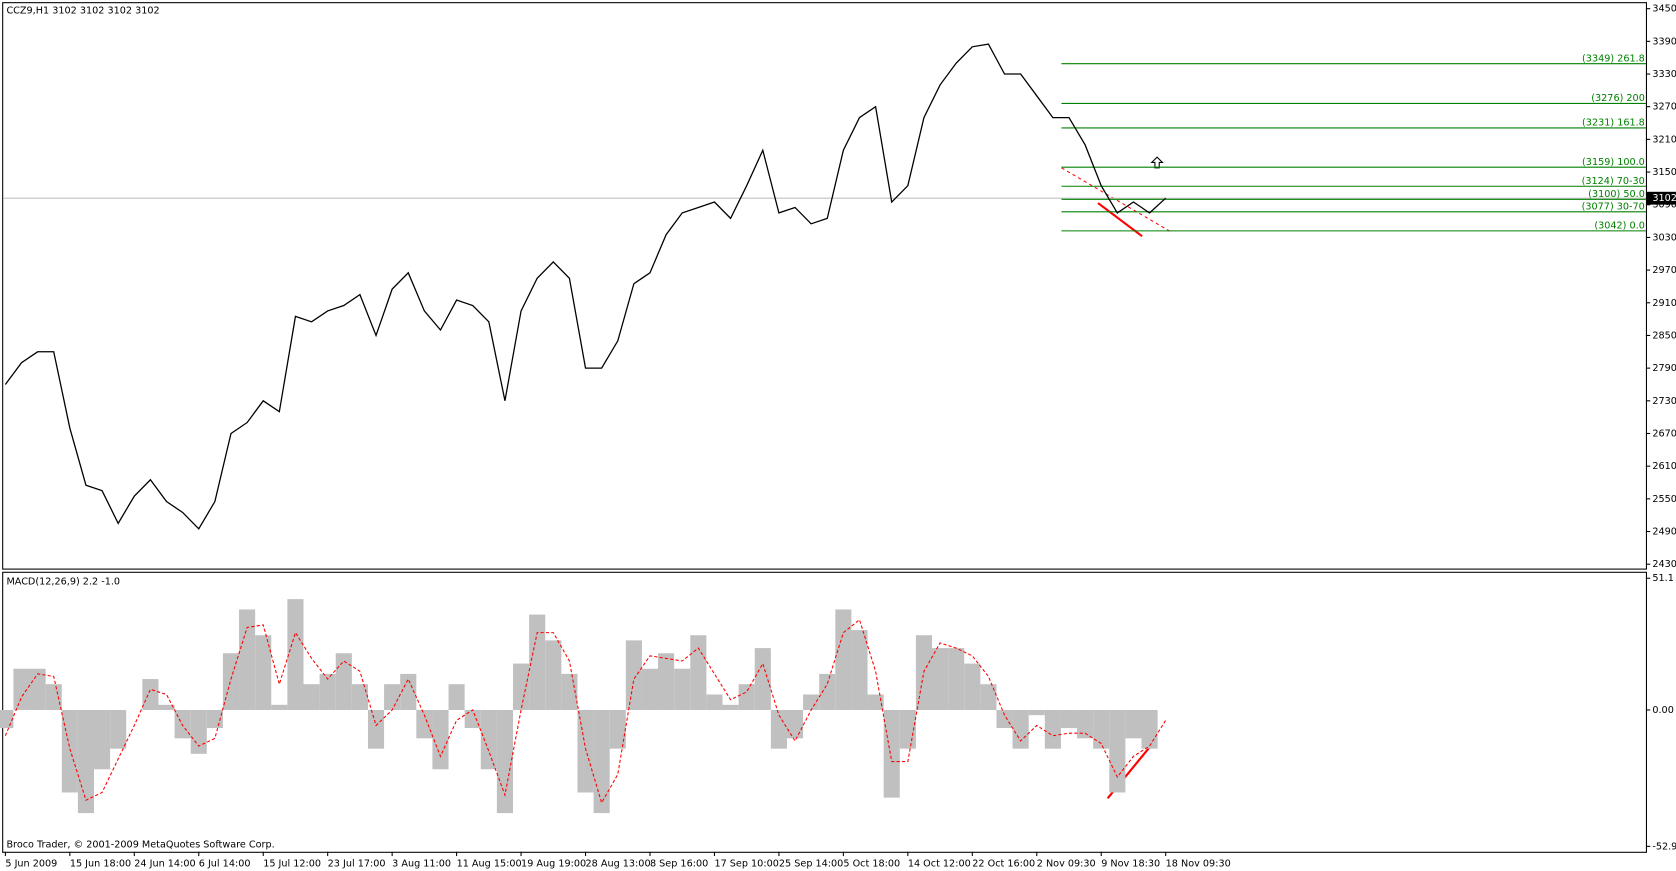  I want to click on y-tick-label: 3090, so click(1664, 205).